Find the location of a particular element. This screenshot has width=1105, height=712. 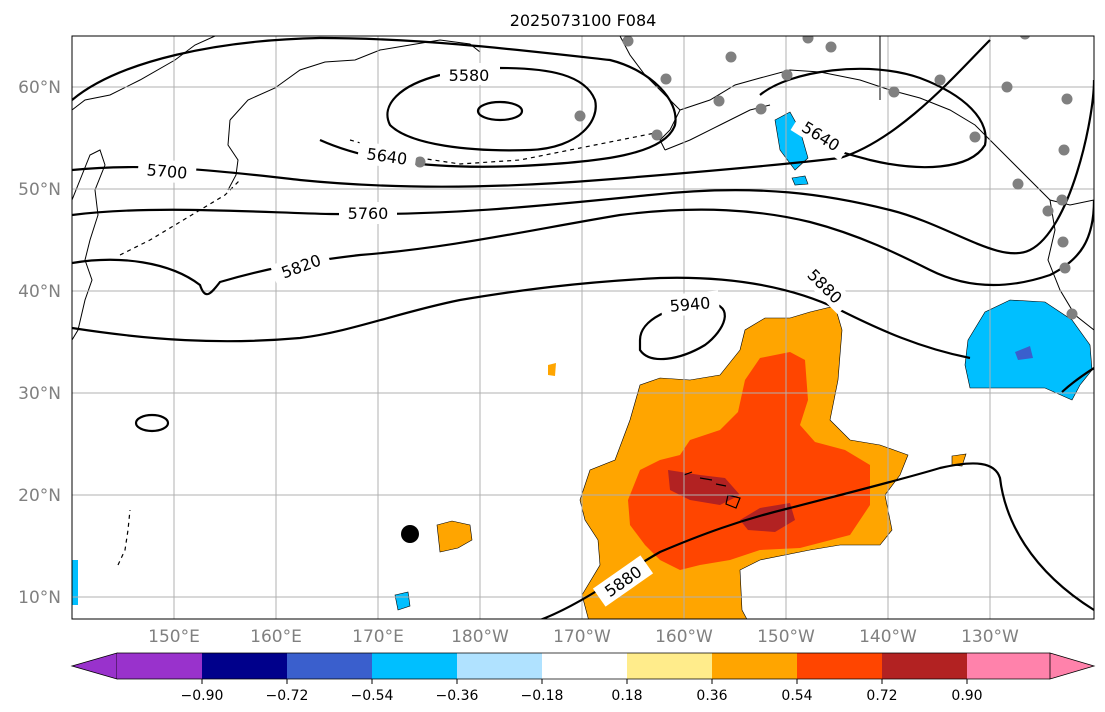

hawaii-islands is located at coordinates (712, 490).